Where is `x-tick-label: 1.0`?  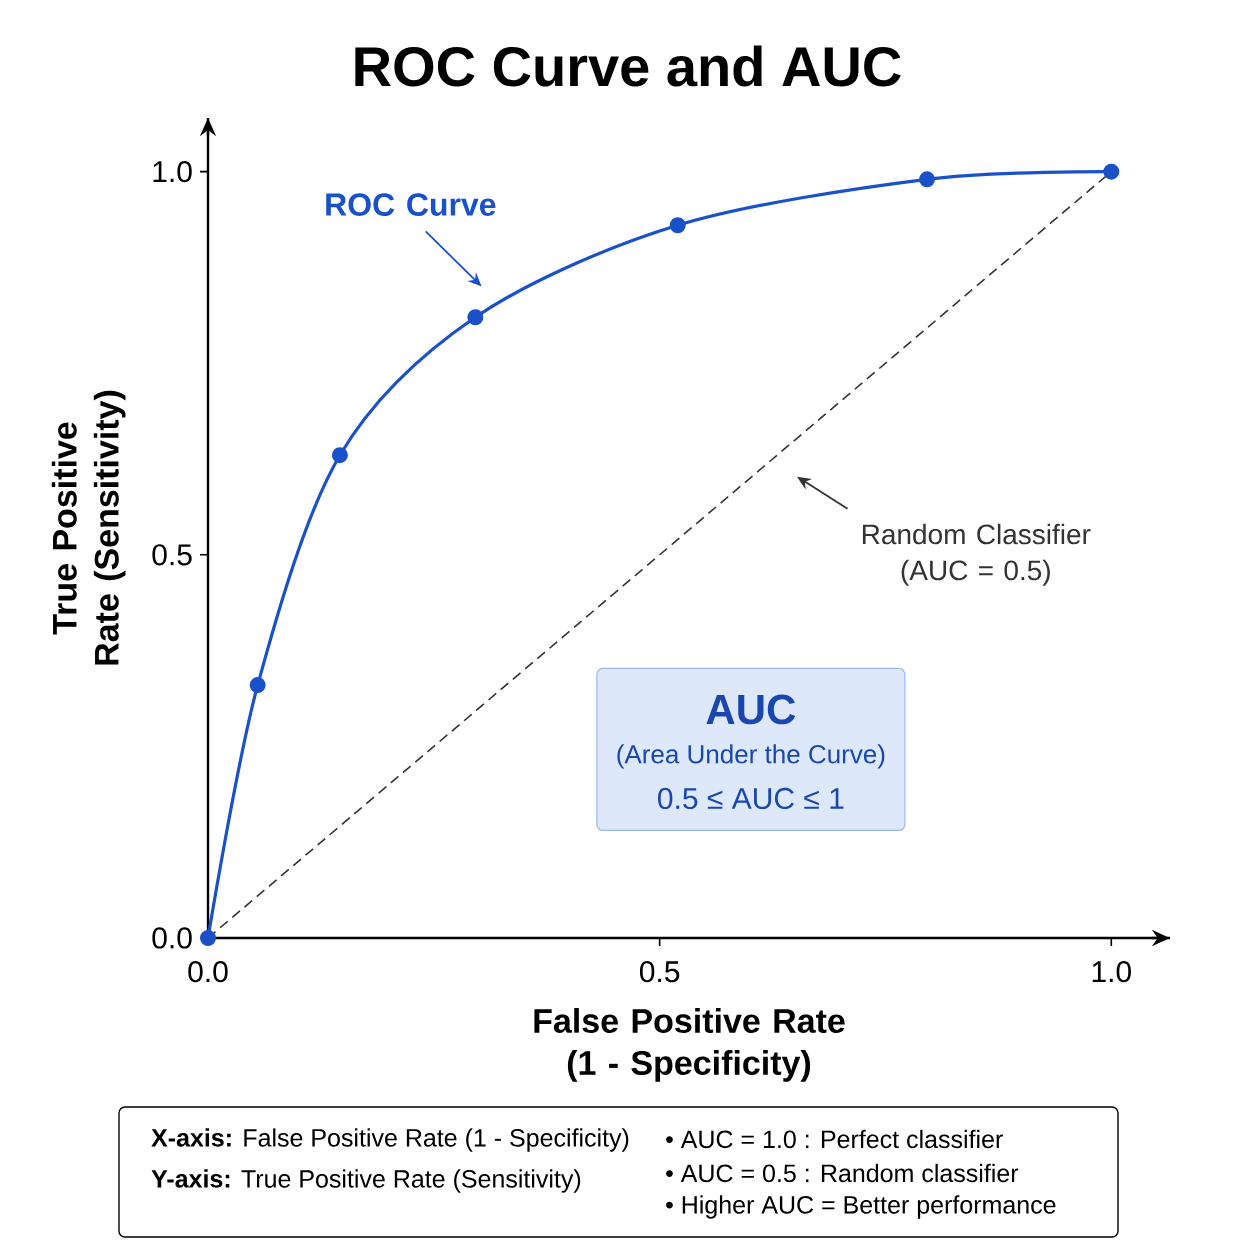 x-tick-label: 1.0 is located at coordinates (1111, 972).